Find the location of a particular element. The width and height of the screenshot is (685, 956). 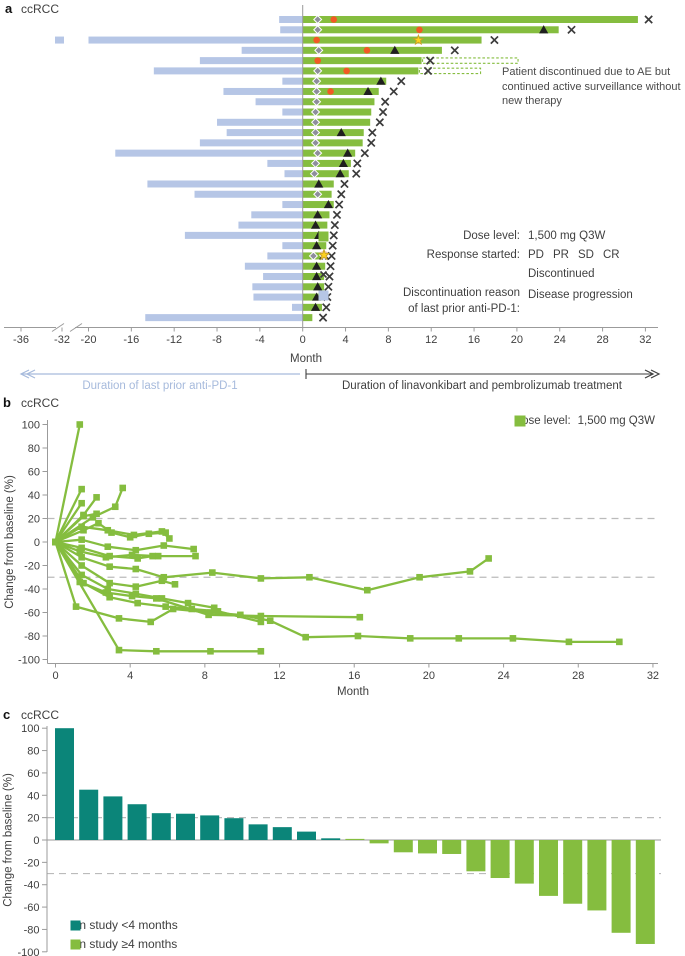

axis-tick-label: 24 is located at coordinates (560, 340).